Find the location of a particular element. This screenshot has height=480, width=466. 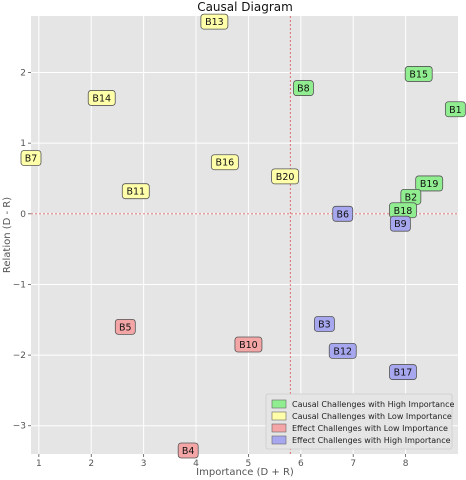

point-label: B10 is located at coordinates (248, 345).